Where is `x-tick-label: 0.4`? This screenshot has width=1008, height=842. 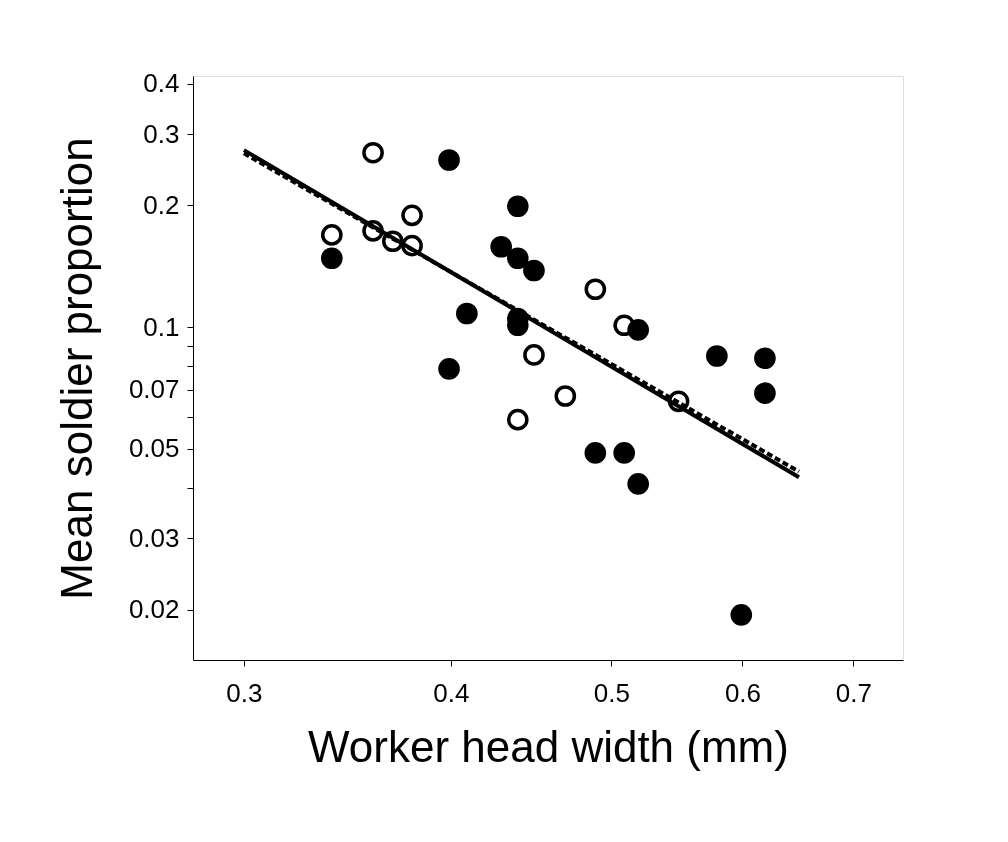 x-tick-label: 0.4 is located at coordinates (451, 692).